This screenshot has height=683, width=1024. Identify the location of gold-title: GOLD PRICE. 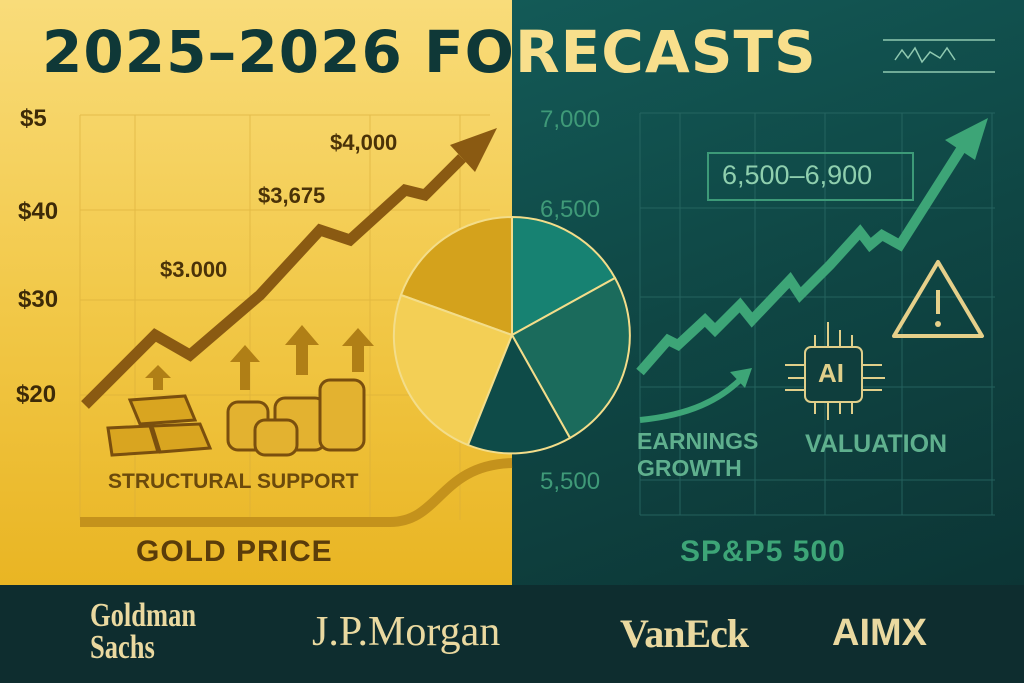
(234, 551).